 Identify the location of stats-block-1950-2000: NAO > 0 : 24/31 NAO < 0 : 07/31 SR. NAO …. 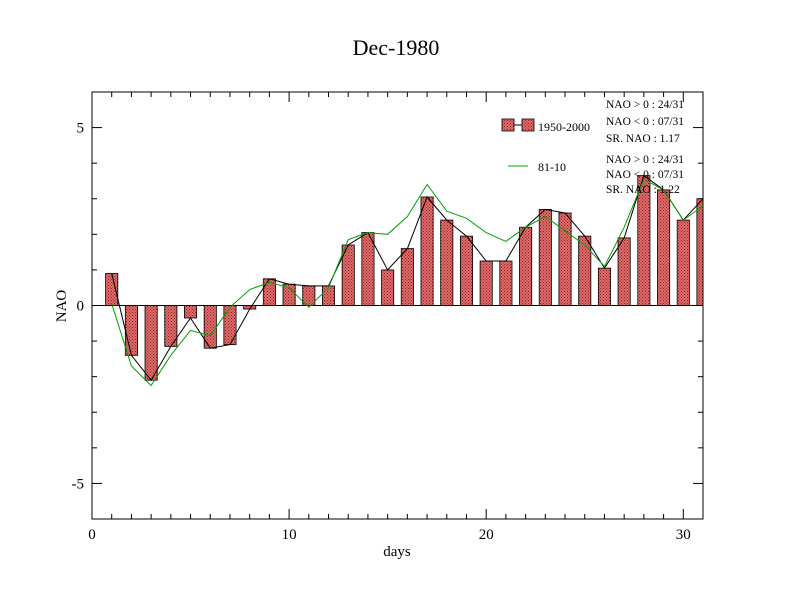
(645, 122).